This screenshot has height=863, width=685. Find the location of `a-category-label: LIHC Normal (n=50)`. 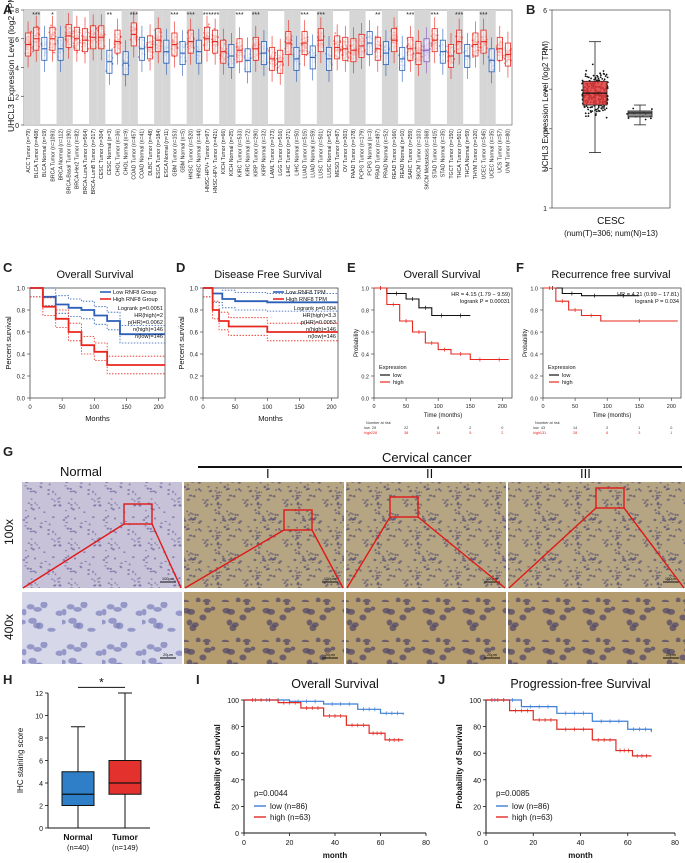

a-category-label: LIHC Normal (n=50) is located at coordinates (297, 152).